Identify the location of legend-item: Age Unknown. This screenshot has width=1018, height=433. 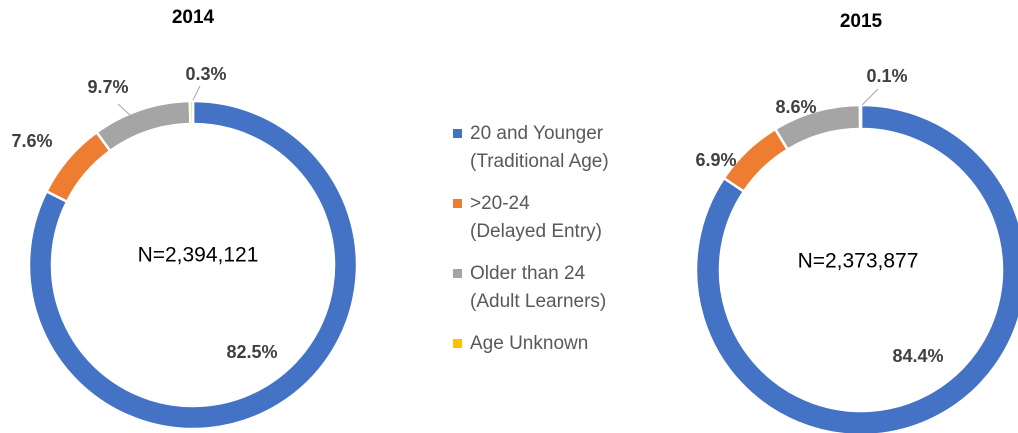
(563, 365).